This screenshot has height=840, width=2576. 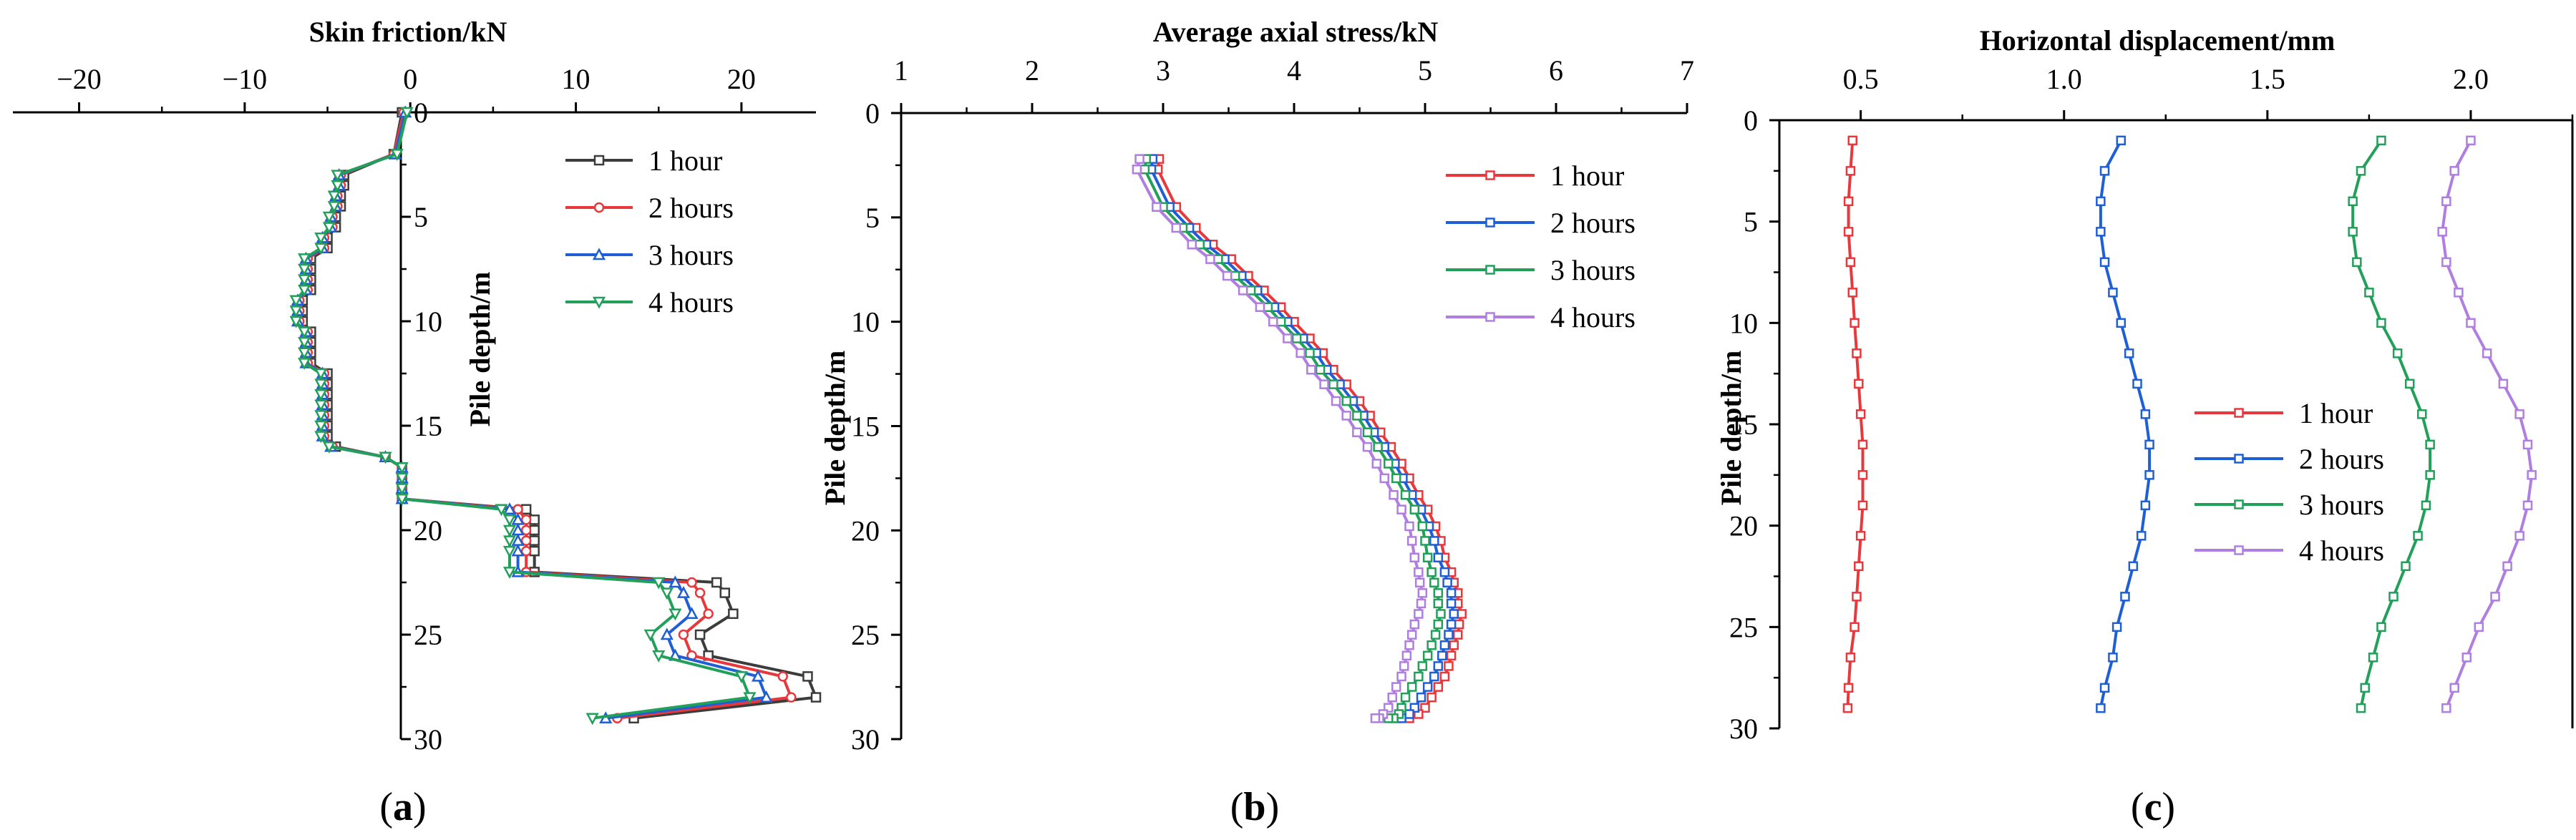 I want to click on panel-label: (b), so click(x=1254, y=807).